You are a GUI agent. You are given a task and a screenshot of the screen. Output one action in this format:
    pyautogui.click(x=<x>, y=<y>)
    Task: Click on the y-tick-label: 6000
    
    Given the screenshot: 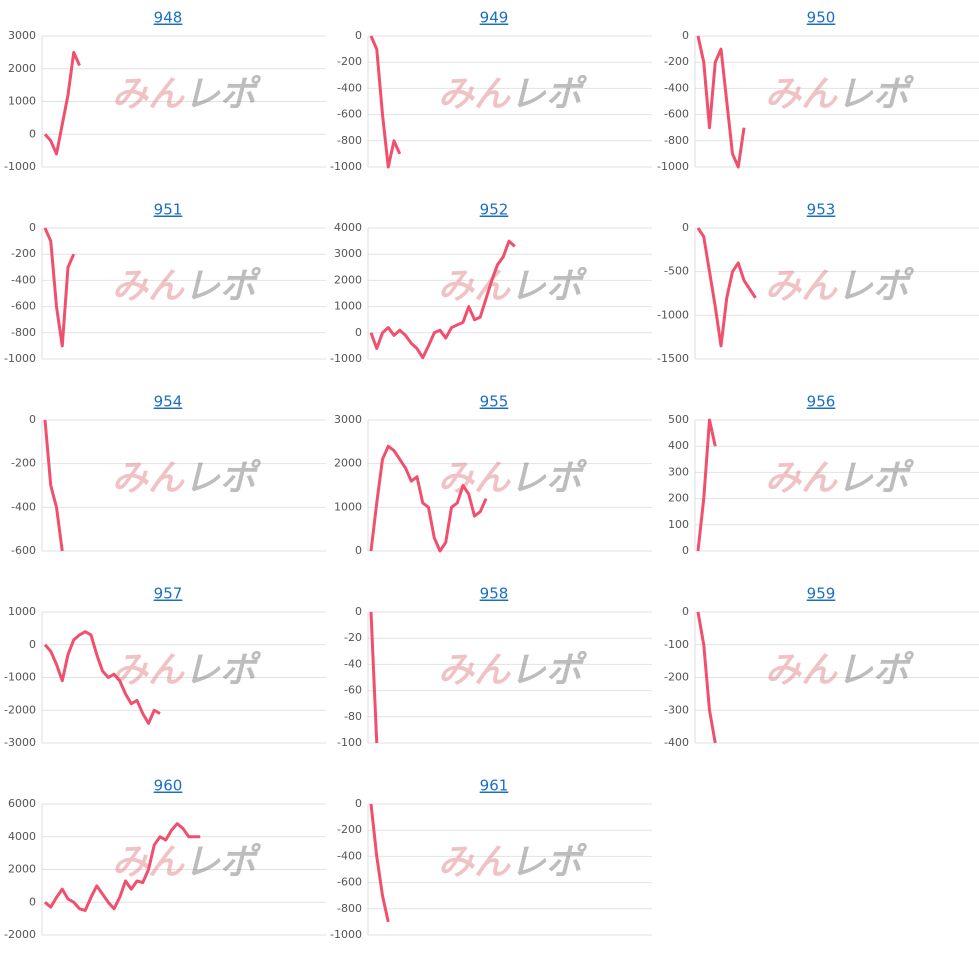 What is the action you would take?
    pyautogui.click(x=22, y=803)
    